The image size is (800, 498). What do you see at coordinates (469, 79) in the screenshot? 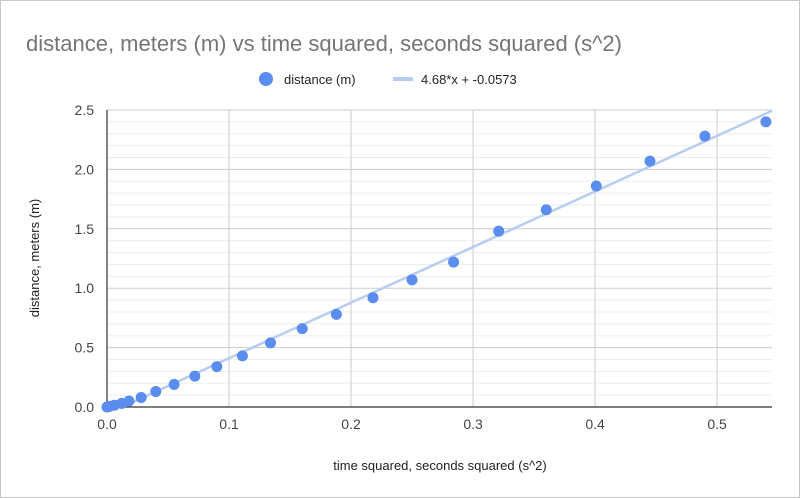
I see `legend-label-trendline: 4.68*x + -0.0573` at bounding box center [469, 79].